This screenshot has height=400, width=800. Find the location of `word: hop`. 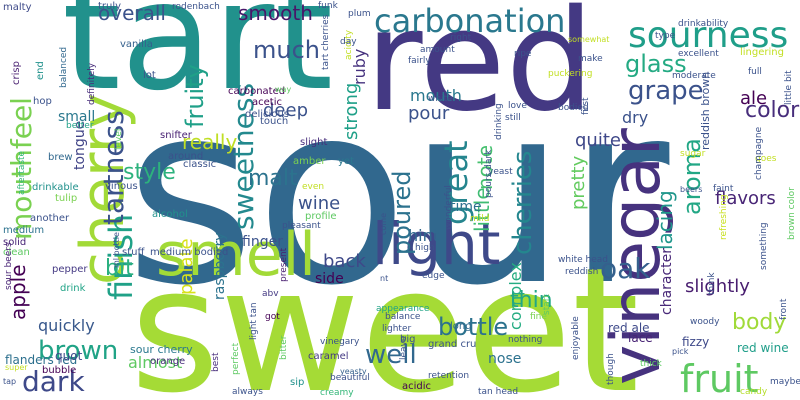

word: hop is located at coordinates (42, 101).